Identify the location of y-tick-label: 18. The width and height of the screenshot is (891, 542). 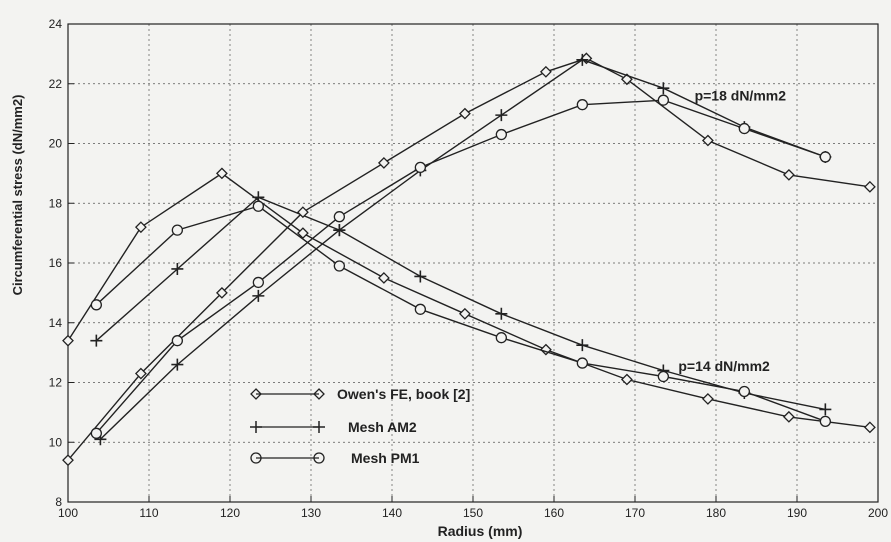
(56, 203).